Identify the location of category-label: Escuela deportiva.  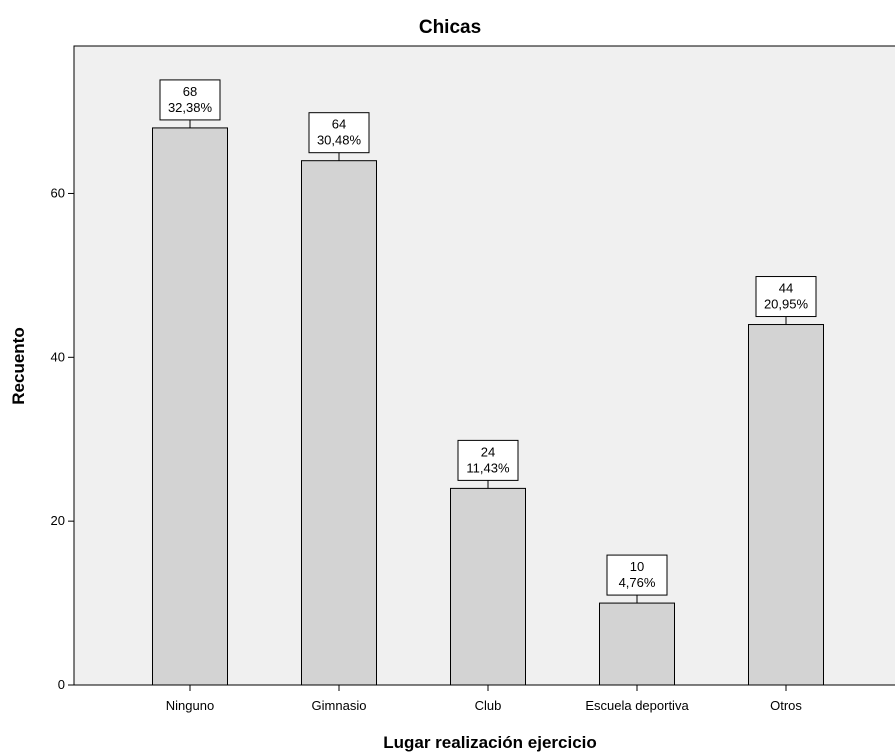
(637, 705).